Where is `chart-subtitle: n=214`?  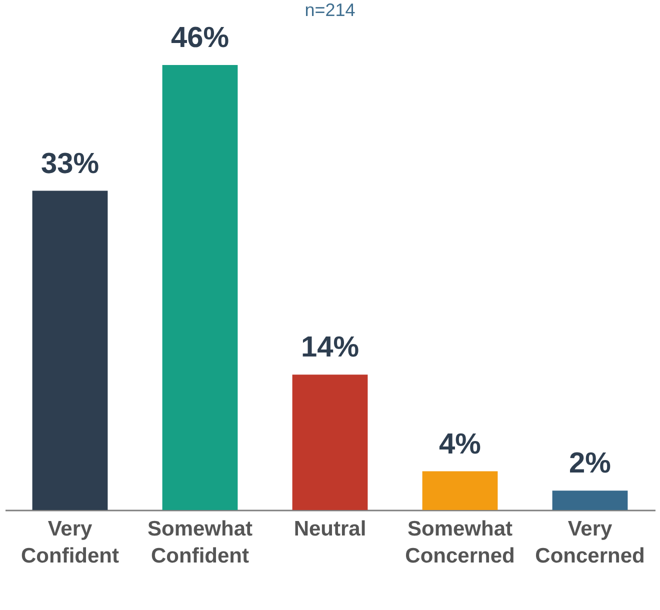 chart-subtitle: n=214 is located at coordinates (330, 10).